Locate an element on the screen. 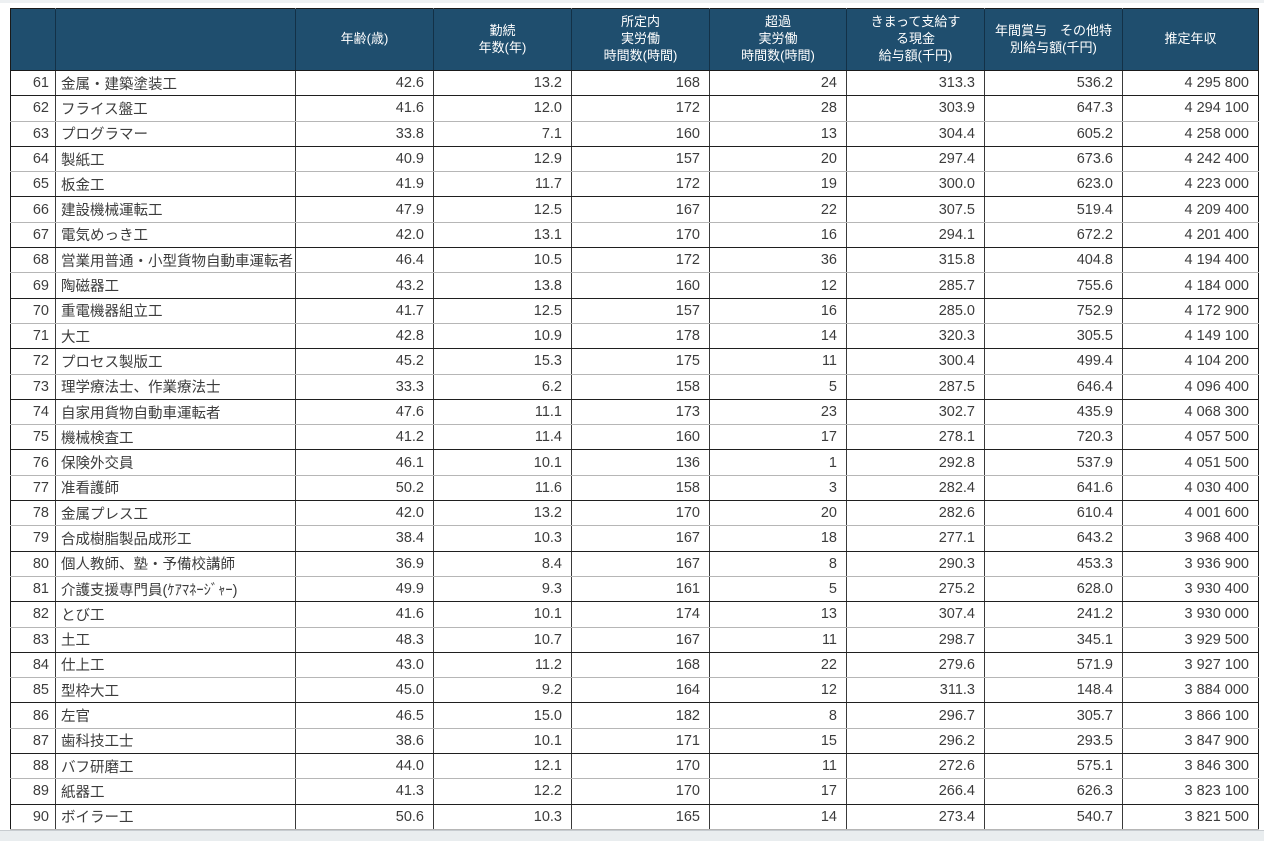 The height and width of the screenshot is (844, 1264). cell-name: とび工 is located at coordinates (175, 614).